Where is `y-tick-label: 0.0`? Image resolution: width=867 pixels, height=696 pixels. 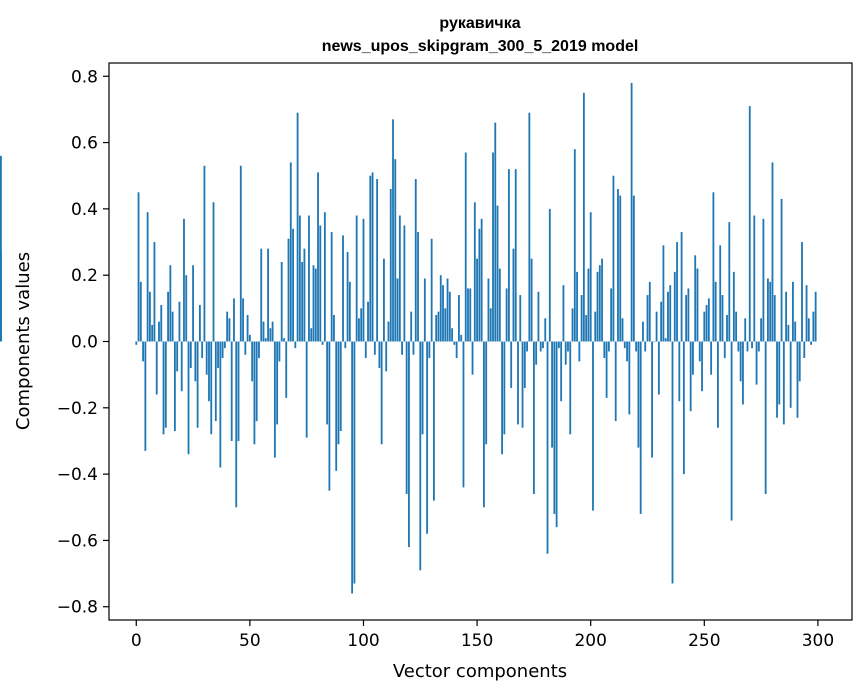
y-tick-label: 0.0 is located at coordinates (84, 343).